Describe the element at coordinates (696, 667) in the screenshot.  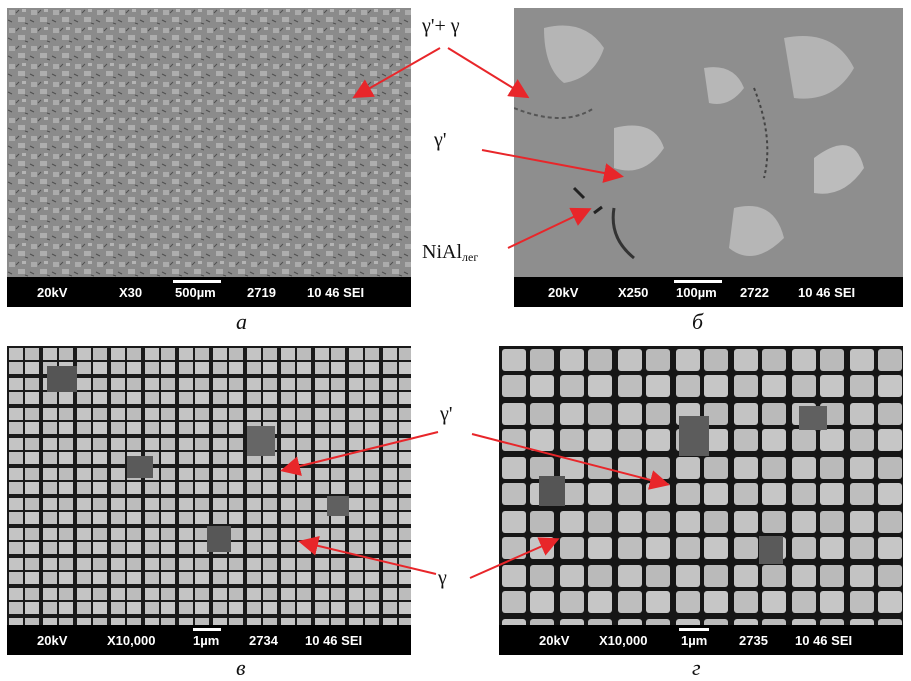
I see `caption-d: г` at that location.